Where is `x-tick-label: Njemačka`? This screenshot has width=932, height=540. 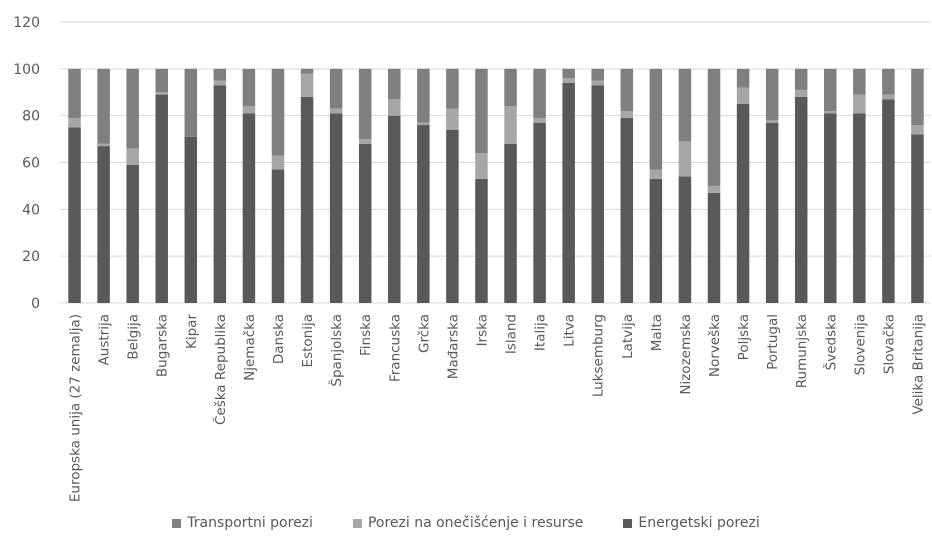
x-tick-label: Njemačka is located at coordinates (250, 347).